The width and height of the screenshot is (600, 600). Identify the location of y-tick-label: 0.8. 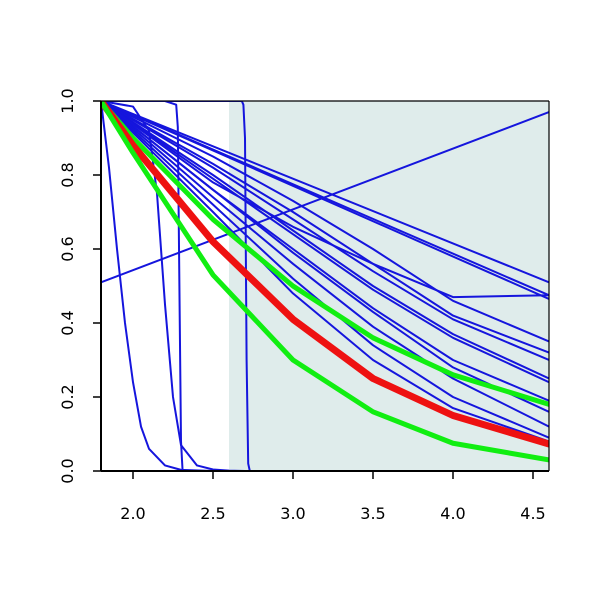
(67, 174).